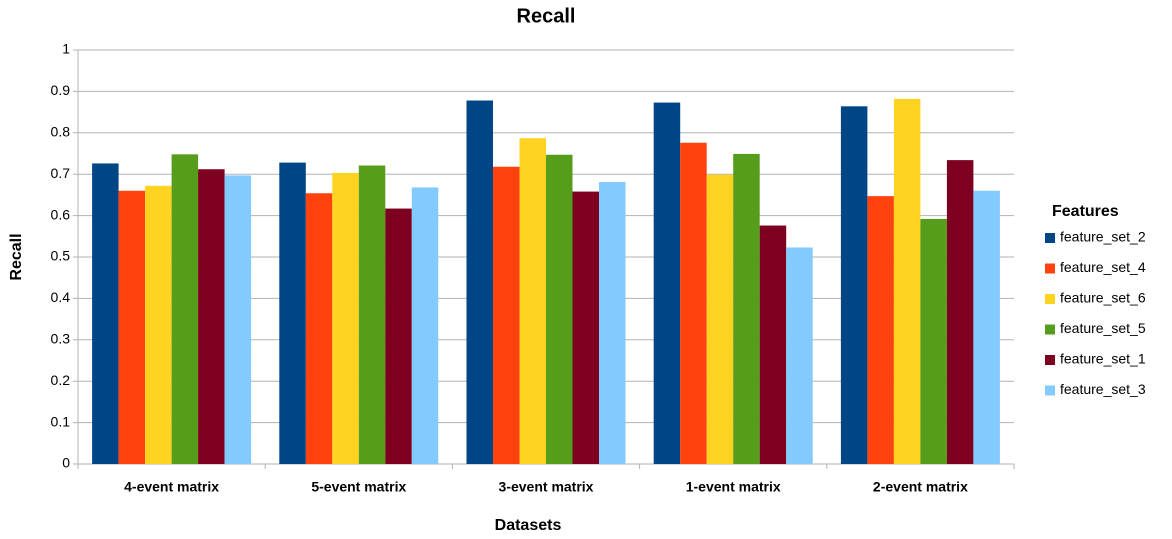 The height and width of the screenshot is (539, 1172). I want to click on chart-title: Recall, so click(546, 16).